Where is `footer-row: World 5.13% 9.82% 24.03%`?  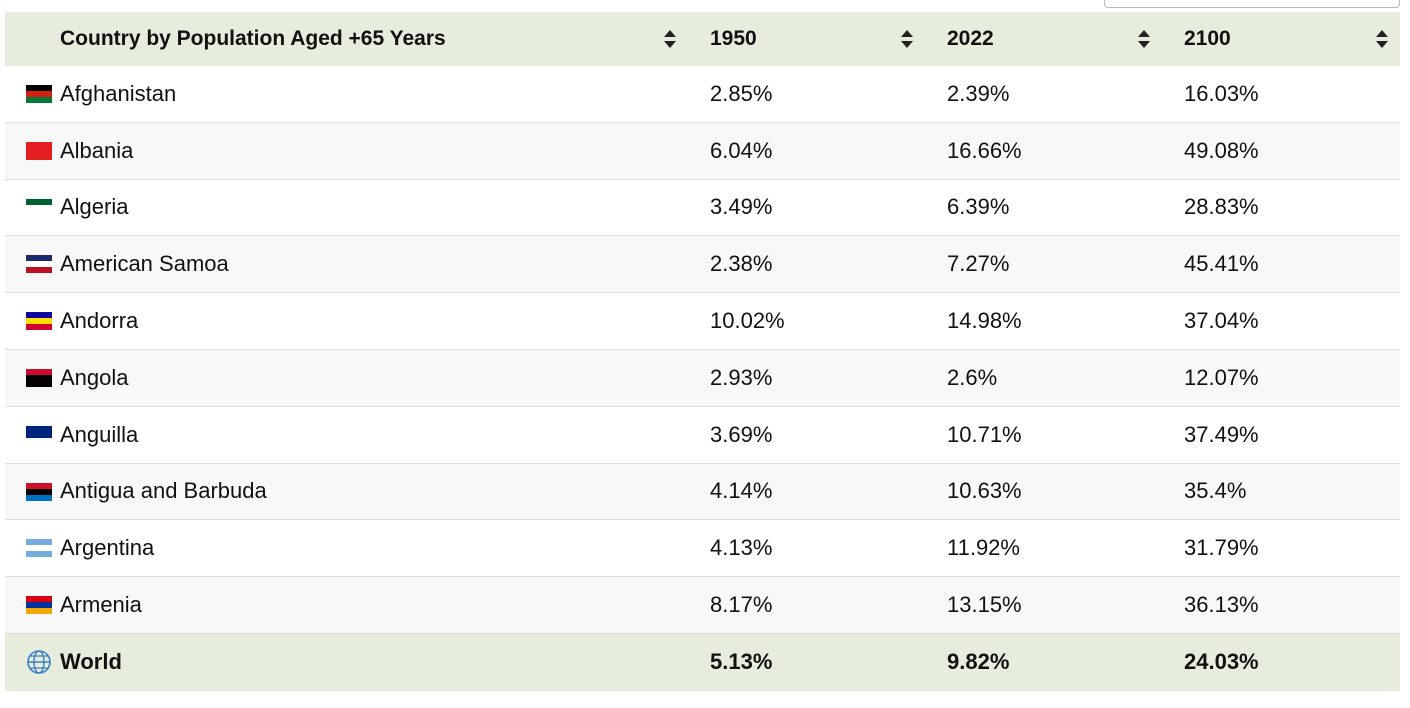 footer-row: World 5.13% 9.82% 24.03% is located at coordinates (702, 662).